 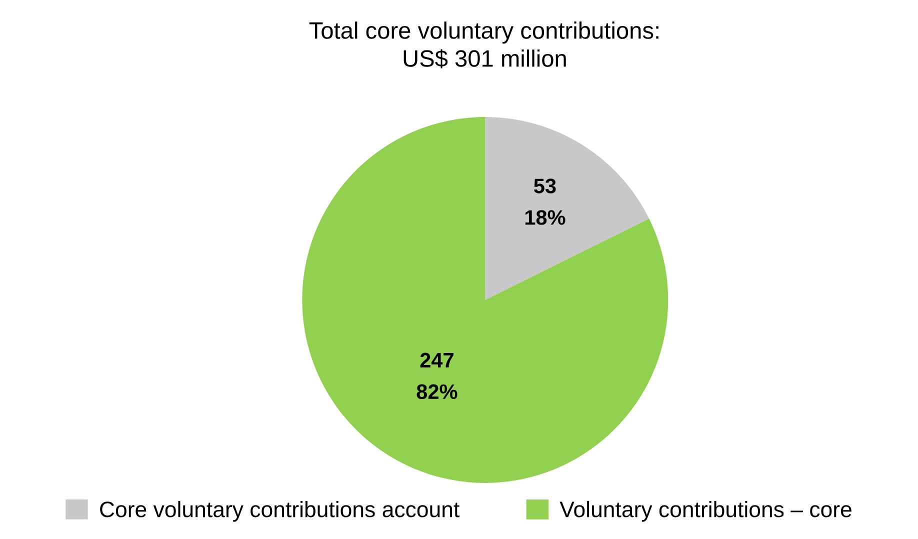 I want to click on data-label: 53 18%, so click(x=545, y=201).